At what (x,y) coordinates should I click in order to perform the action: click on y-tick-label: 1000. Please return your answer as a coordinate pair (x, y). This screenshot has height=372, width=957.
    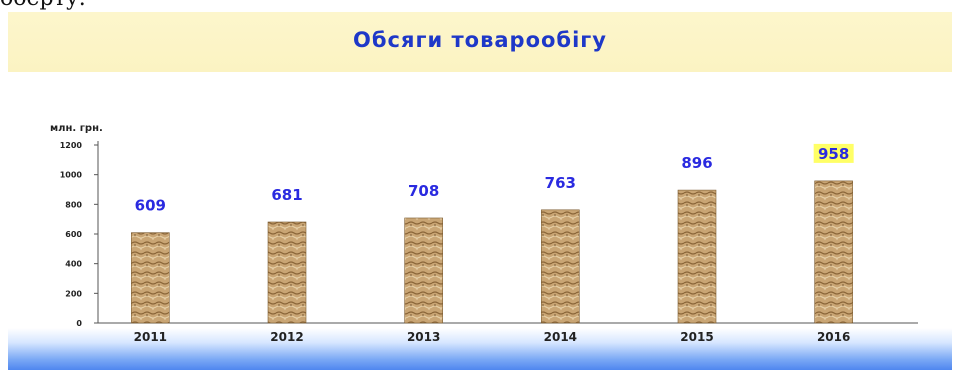
    Looking at the image, I should click on (71, 175).